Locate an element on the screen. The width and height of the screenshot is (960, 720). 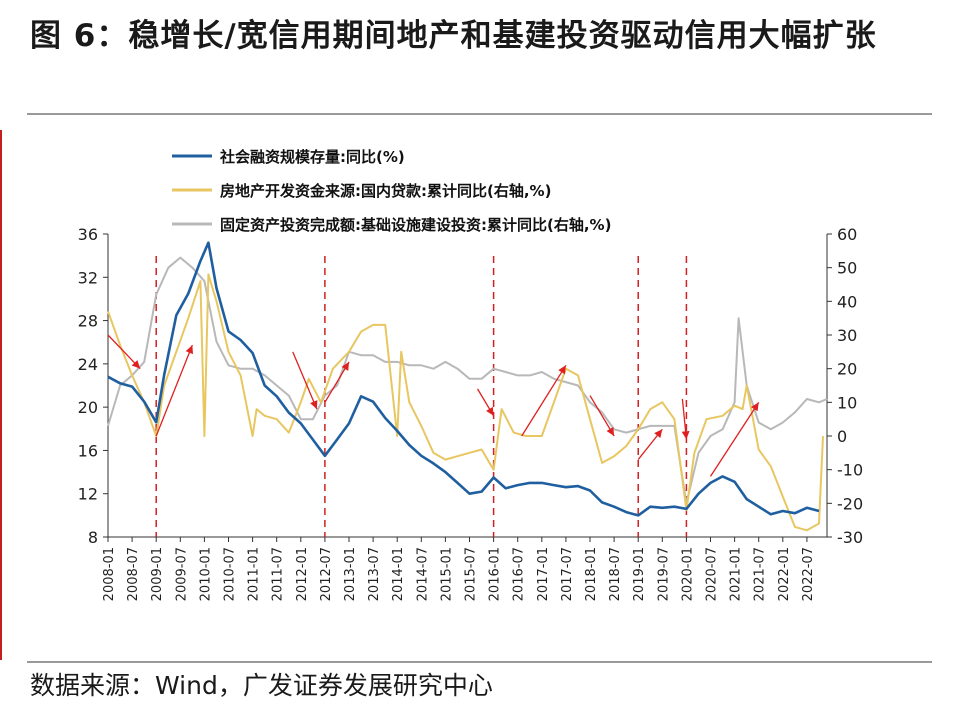
left-tick-label: 16 is located at coordinates (88, 450).